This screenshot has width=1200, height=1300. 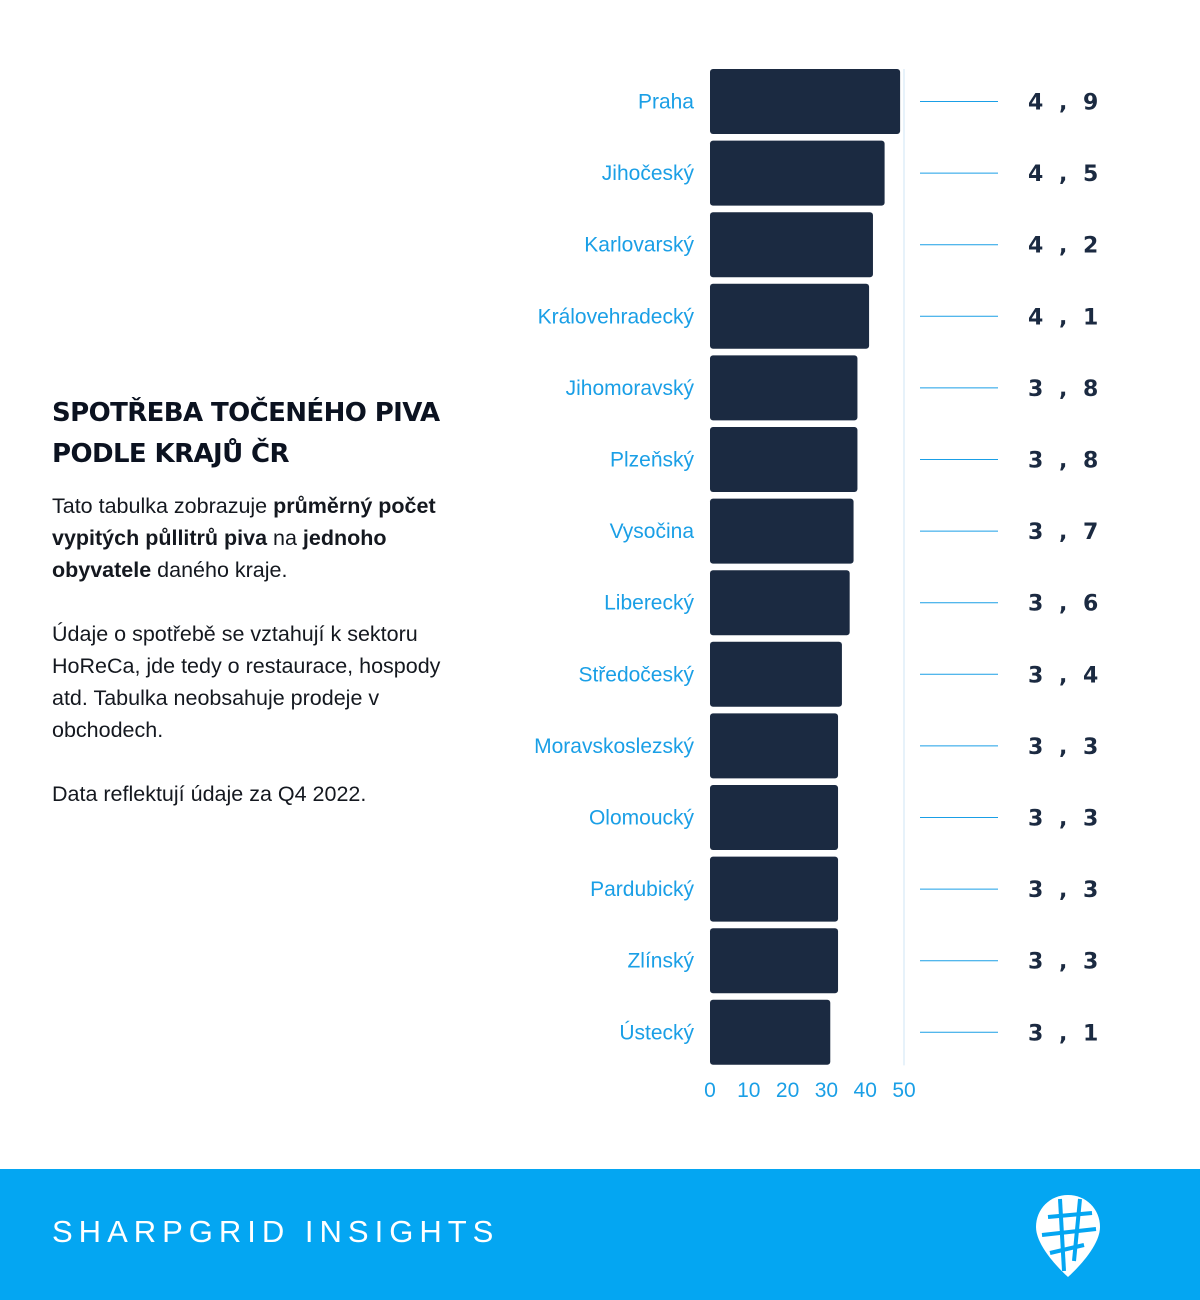 What do you see at coordinates (639, 245) in the screenshot?
I see `category-label: Karlovarský` at bounding box center [639, 245].